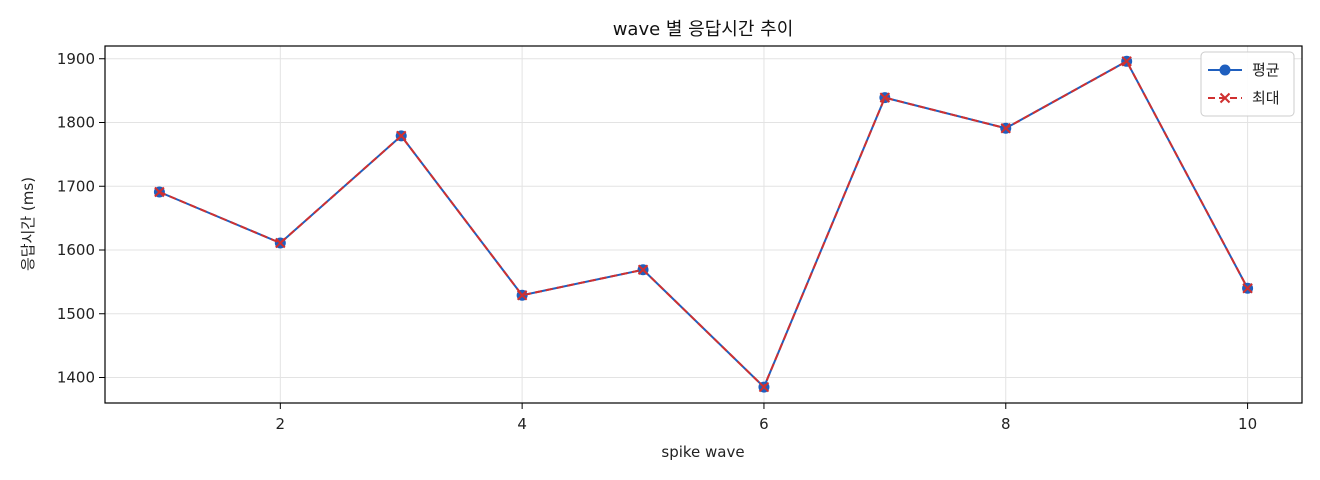 Image resolution: width=1320 pixels, height=480 pixels. I want to click on x-tick-label: 10, so click(1247, 424).